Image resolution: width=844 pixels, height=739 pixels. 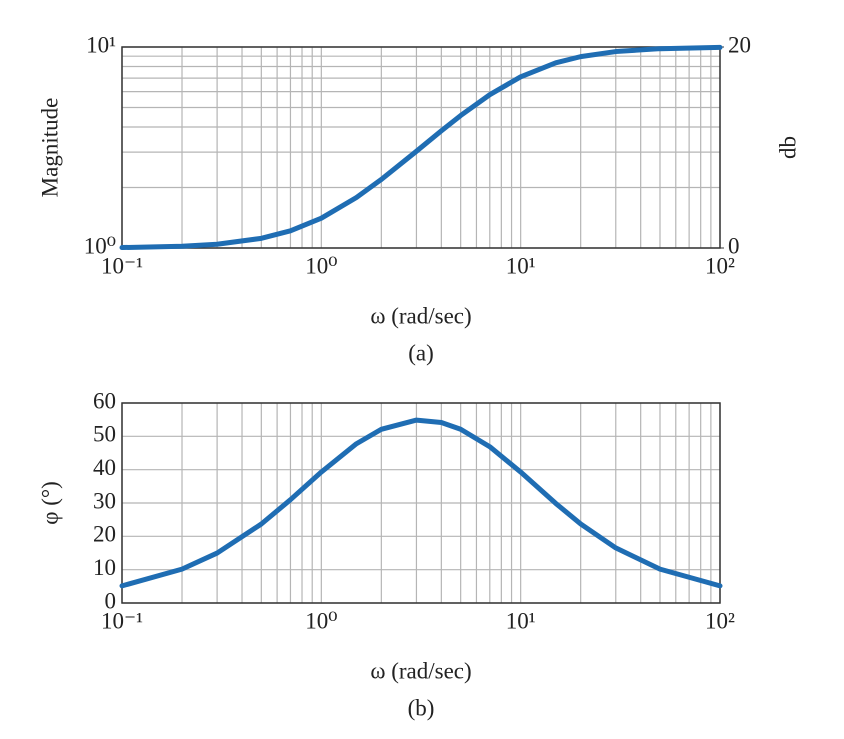 I want to click on y2-tick-label: 0, so click(x=734, y=245).